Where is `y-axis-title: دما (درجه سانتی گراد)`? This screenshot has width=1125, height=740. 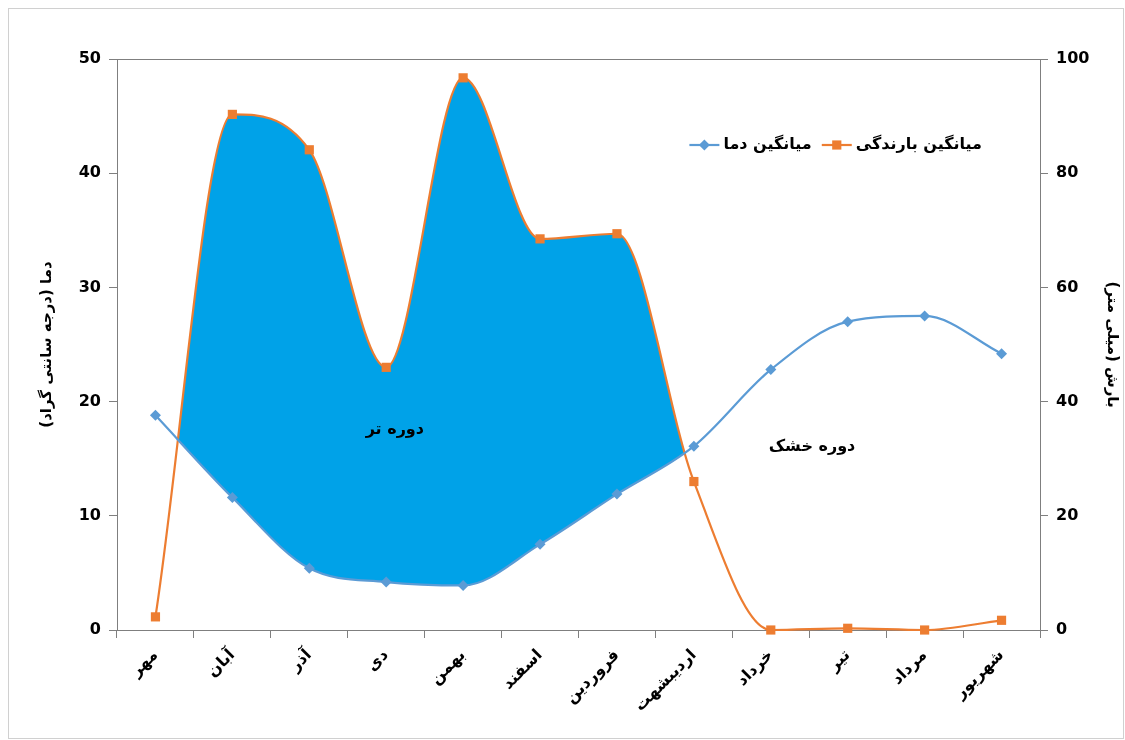
y-axis-title: دما (درجه سانتی گراد) is located at coordinates (45, 344).